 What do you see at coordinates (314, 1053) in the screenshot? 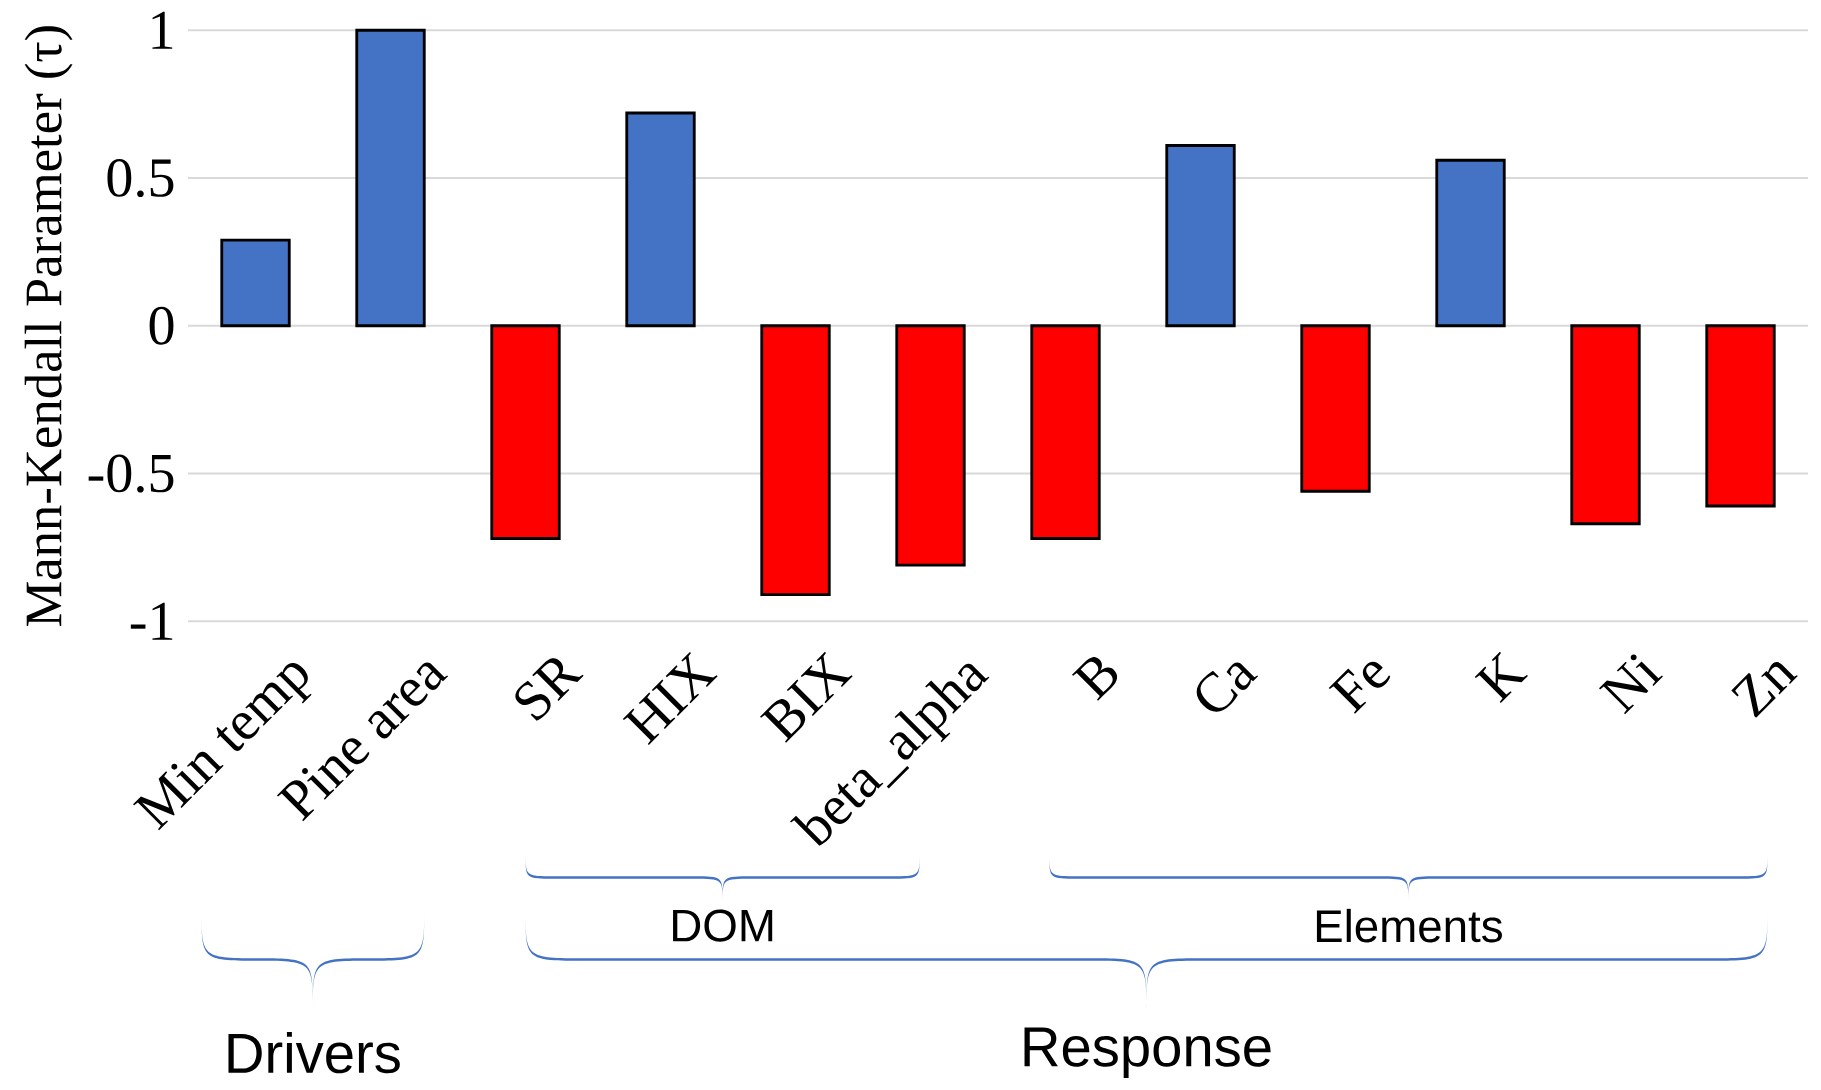
I see `text: Drivers` at bounding box center [314, 1053].